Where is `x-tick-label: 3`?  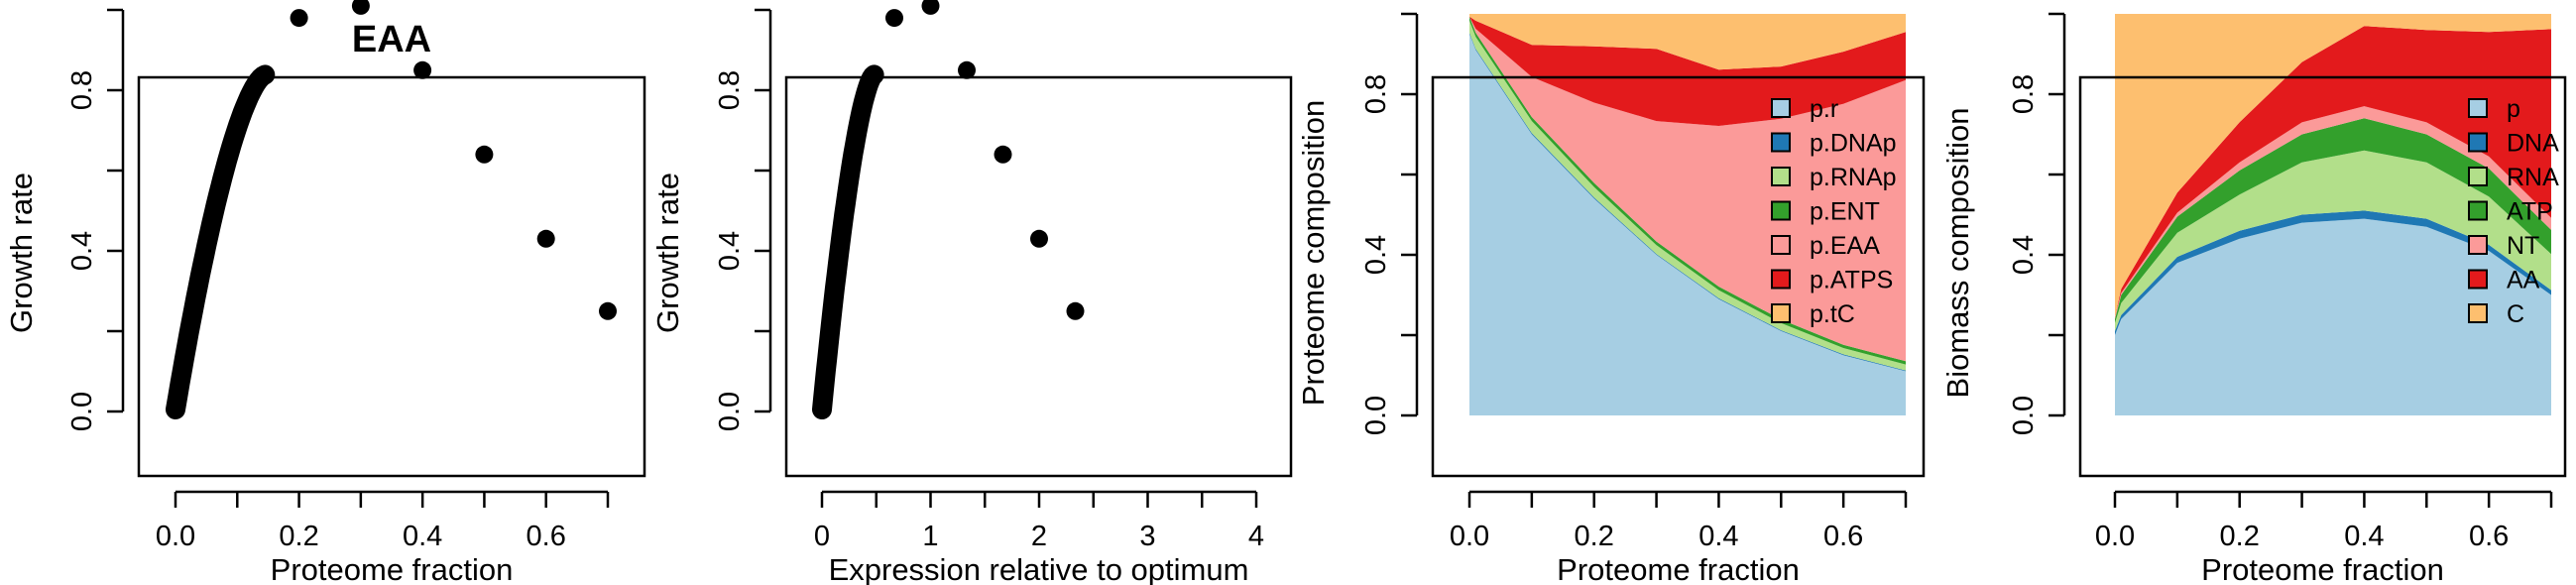 x-tick-label: 3 is located at coordinates (1147, 536).